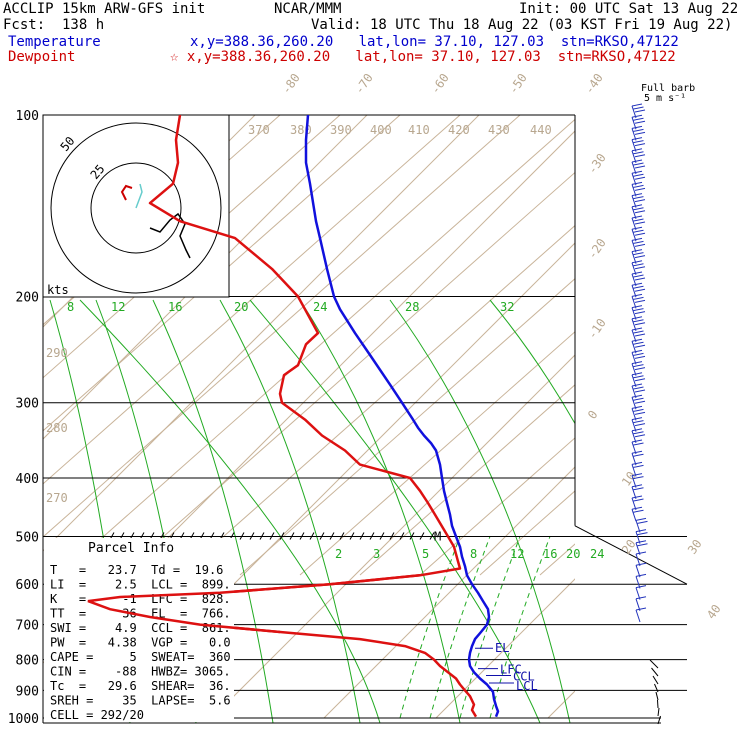 This screenshot has height=740, width=740. What do you see at coordinates (518, 84) in the screenshot?
I see `isotherm-label: -50` at bounding box center [518, 84].